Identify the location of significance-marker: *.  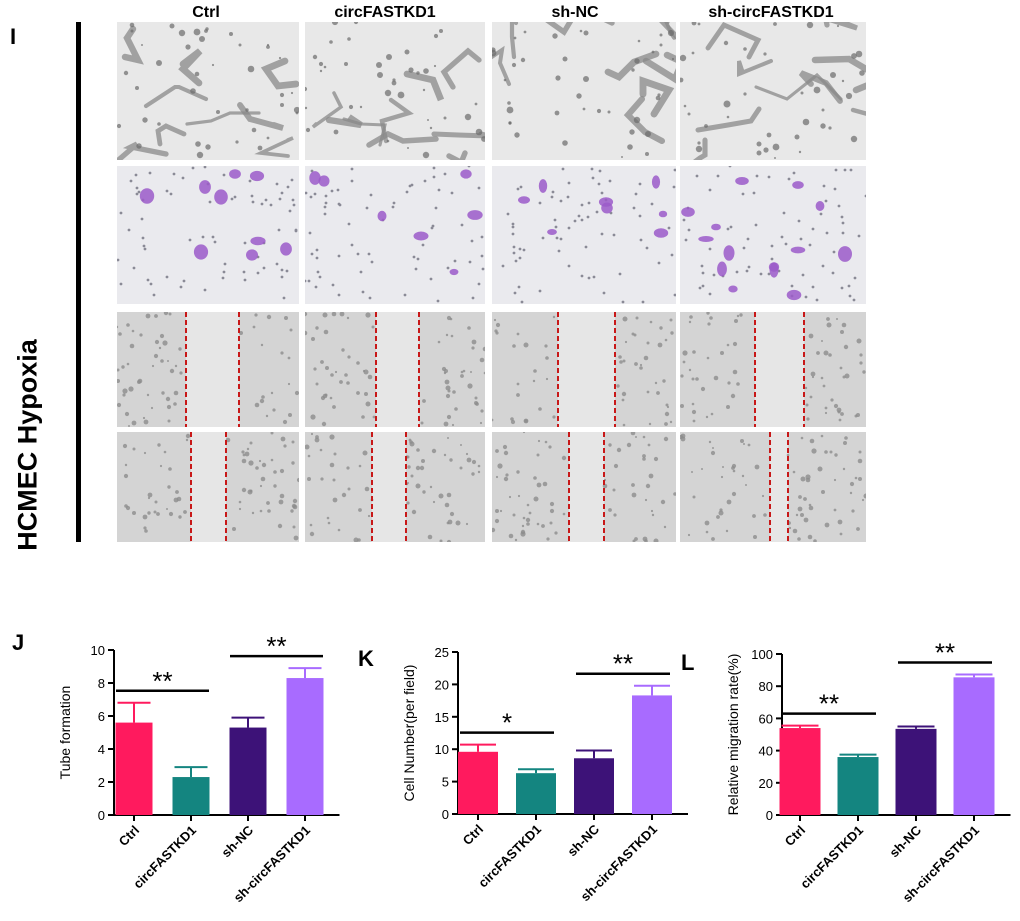
(507, 723).